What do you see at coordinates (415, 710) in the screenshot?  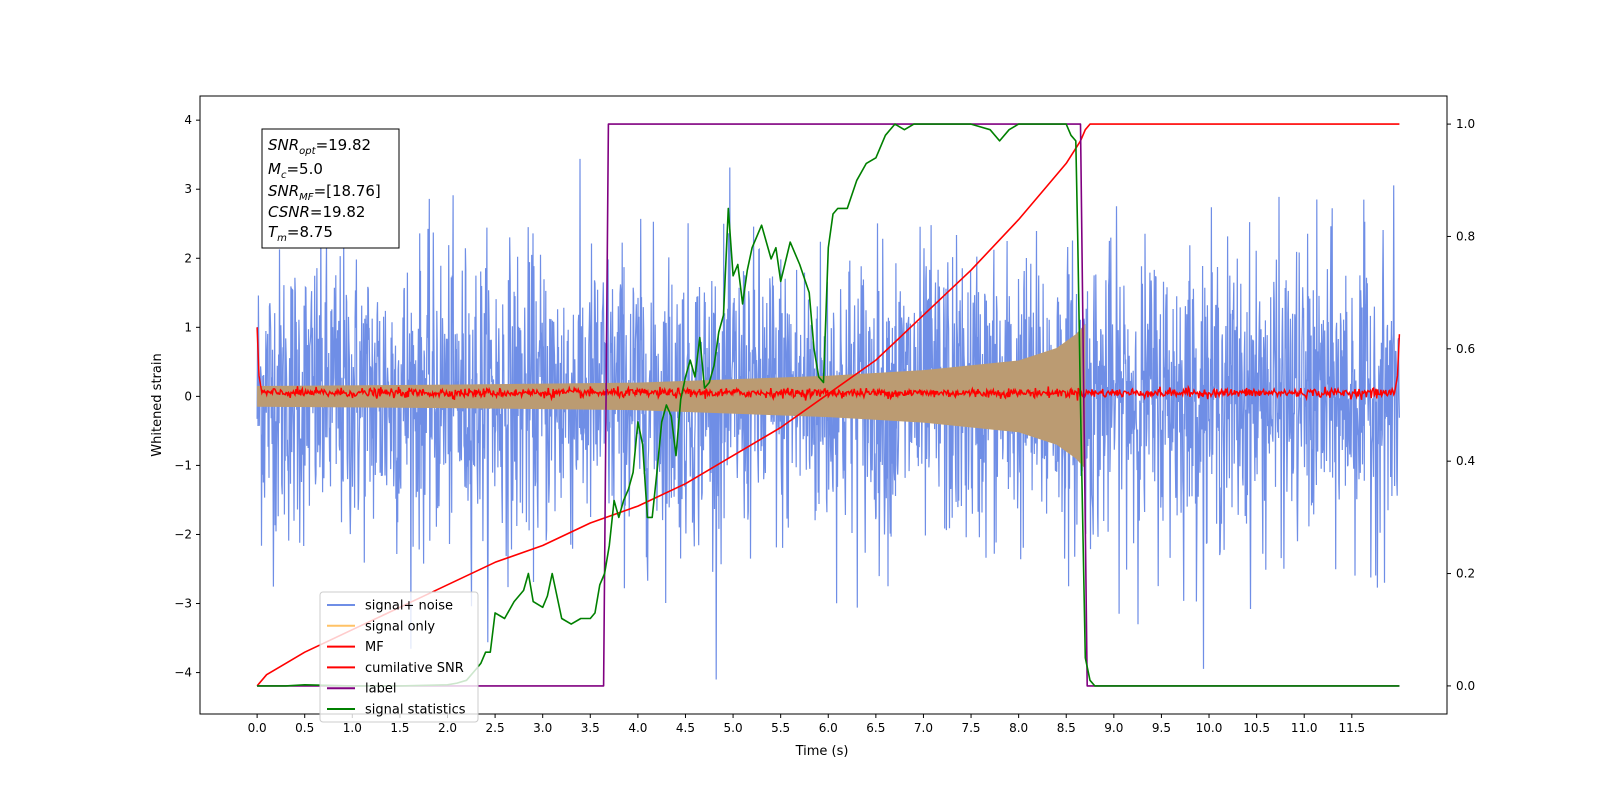 I see `legend-label: signal statistics` at bounding box center [415, 710].